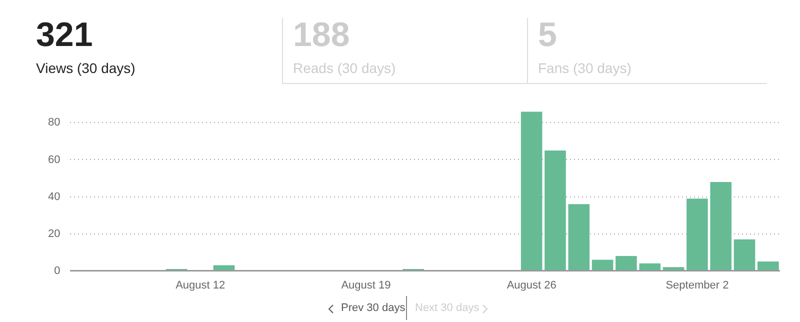 This screenshot has width=800, height=322. What do you see at coordinates (54, 122) in the screenshot?
I see `y-tick-label: 80` at bounding box center [54, 122].